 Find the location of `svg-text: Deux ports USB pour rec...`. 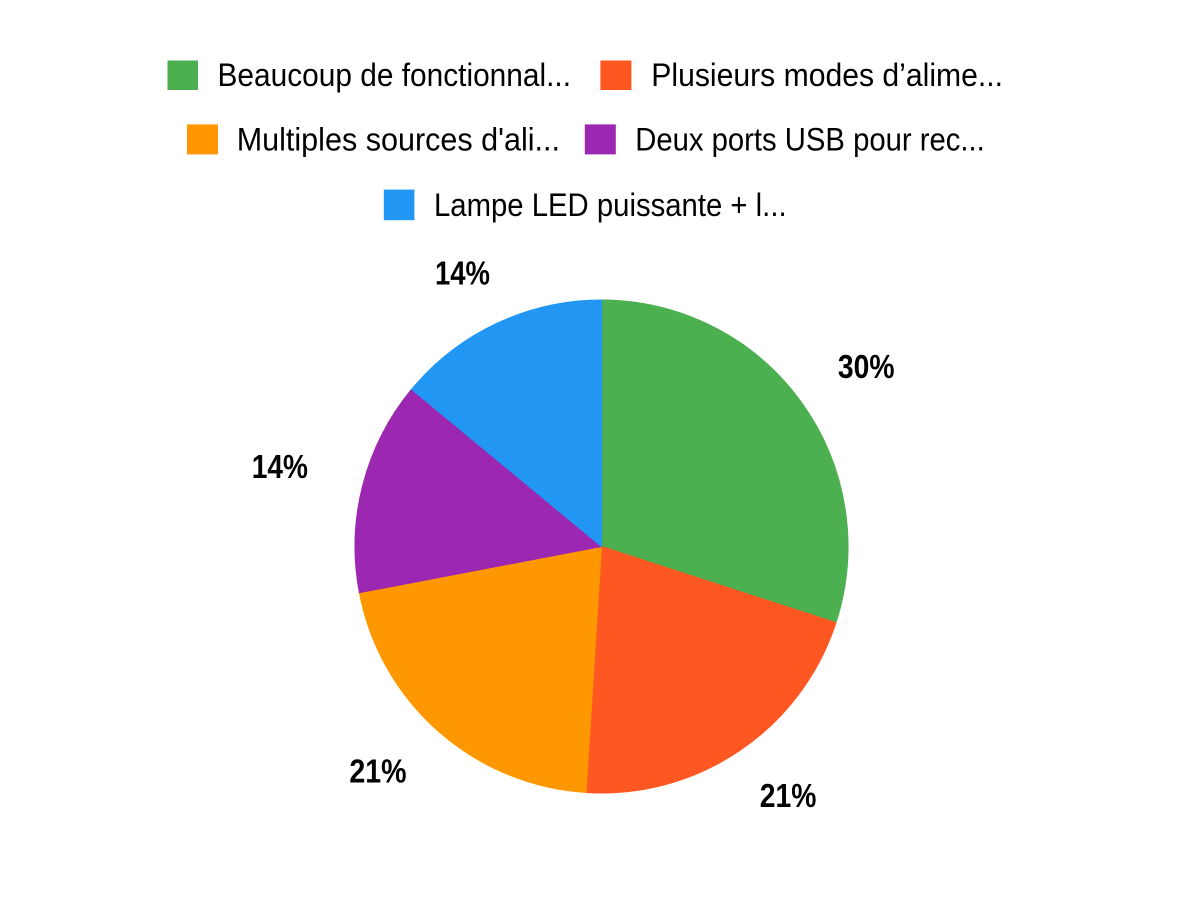

svg-text: Deux ports USB pour rec... is located at coordinates (810, 139).